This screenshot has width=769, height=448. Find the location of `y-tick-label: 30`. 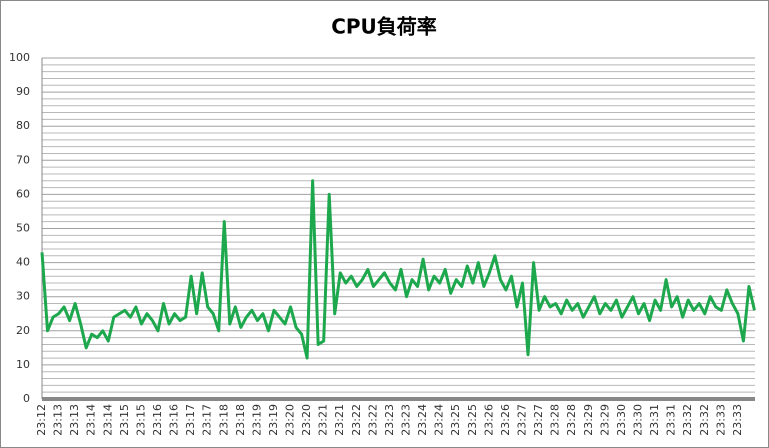

y-tick-label: 30 is located at coordinates (23, 296).